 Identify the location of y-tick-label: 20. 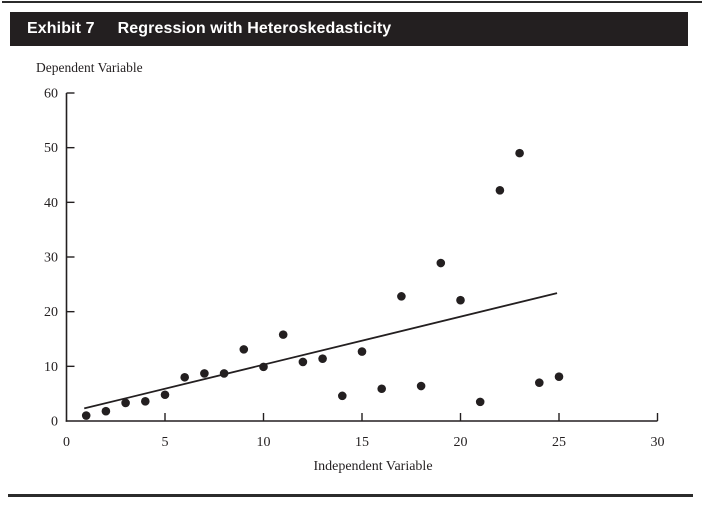
(51, 312).